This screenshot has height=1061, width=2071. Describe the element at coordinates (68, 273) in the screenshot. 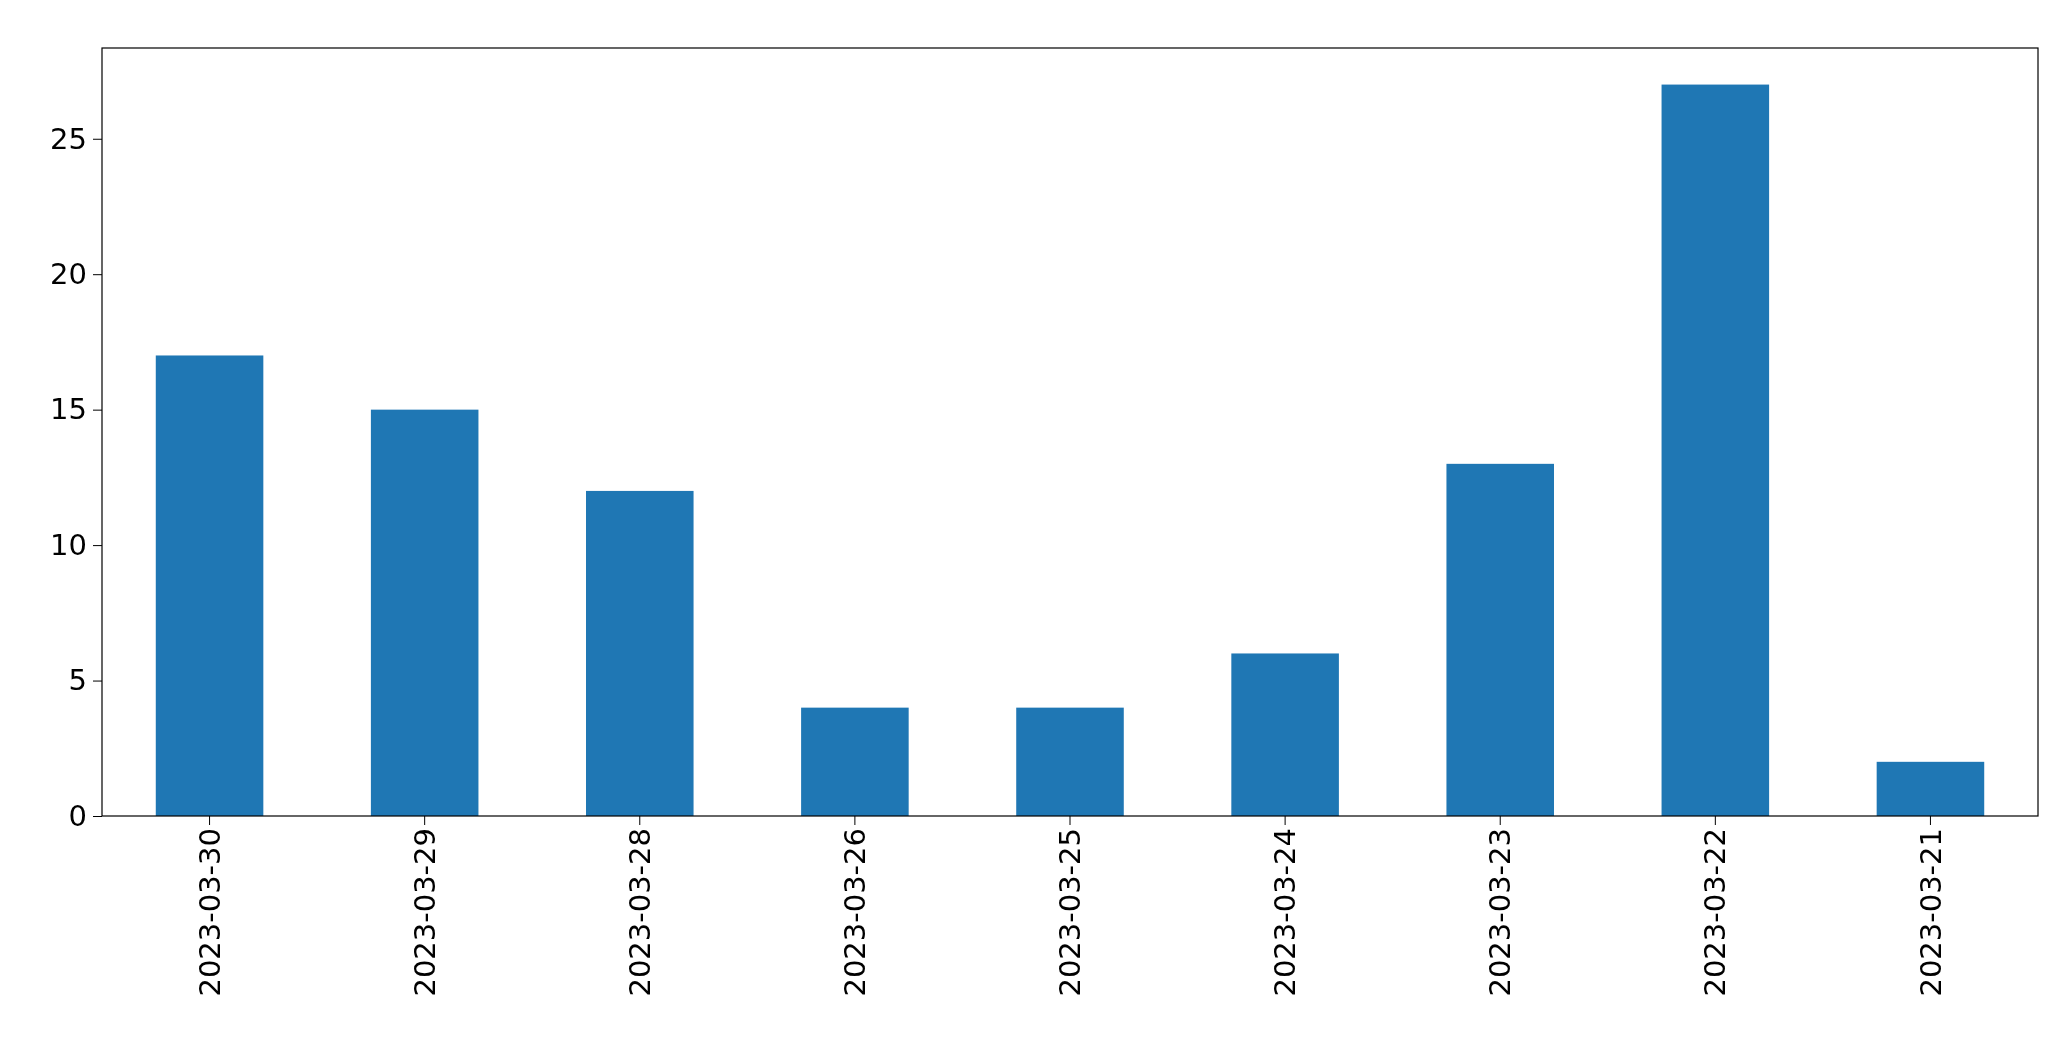

I see `y-tick-label: 20` at that location.